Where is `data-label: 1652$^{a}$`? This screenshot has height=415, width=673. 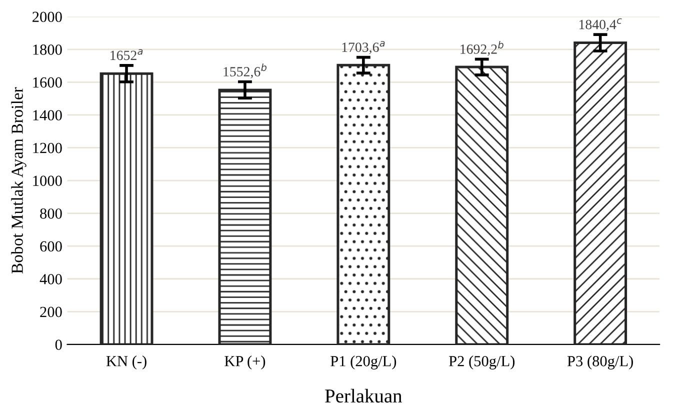
data-label: 1652$^{a}$ is located at coordinates (126, 54).